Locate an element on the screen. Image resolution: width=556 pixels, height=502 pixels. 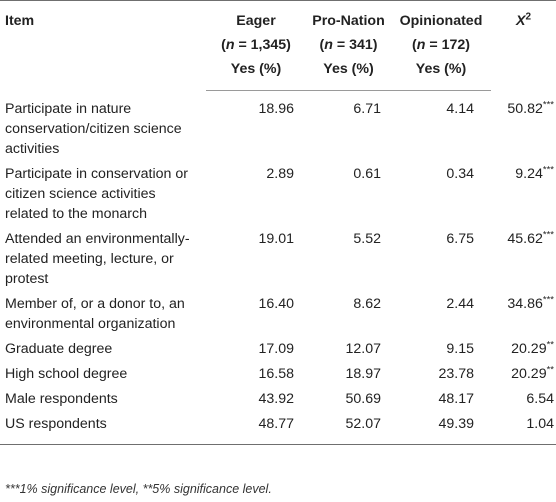
header-eager: Eager is located at coordinates (256, 16).